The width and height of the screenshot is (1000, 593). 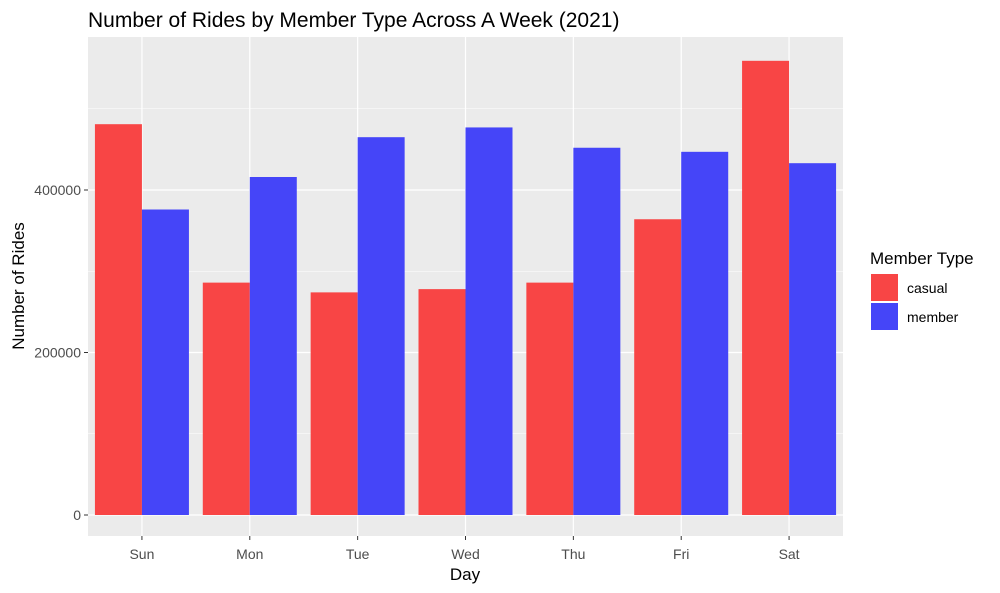 I want to click on bar-member-sat, so click(x=813, y=339).